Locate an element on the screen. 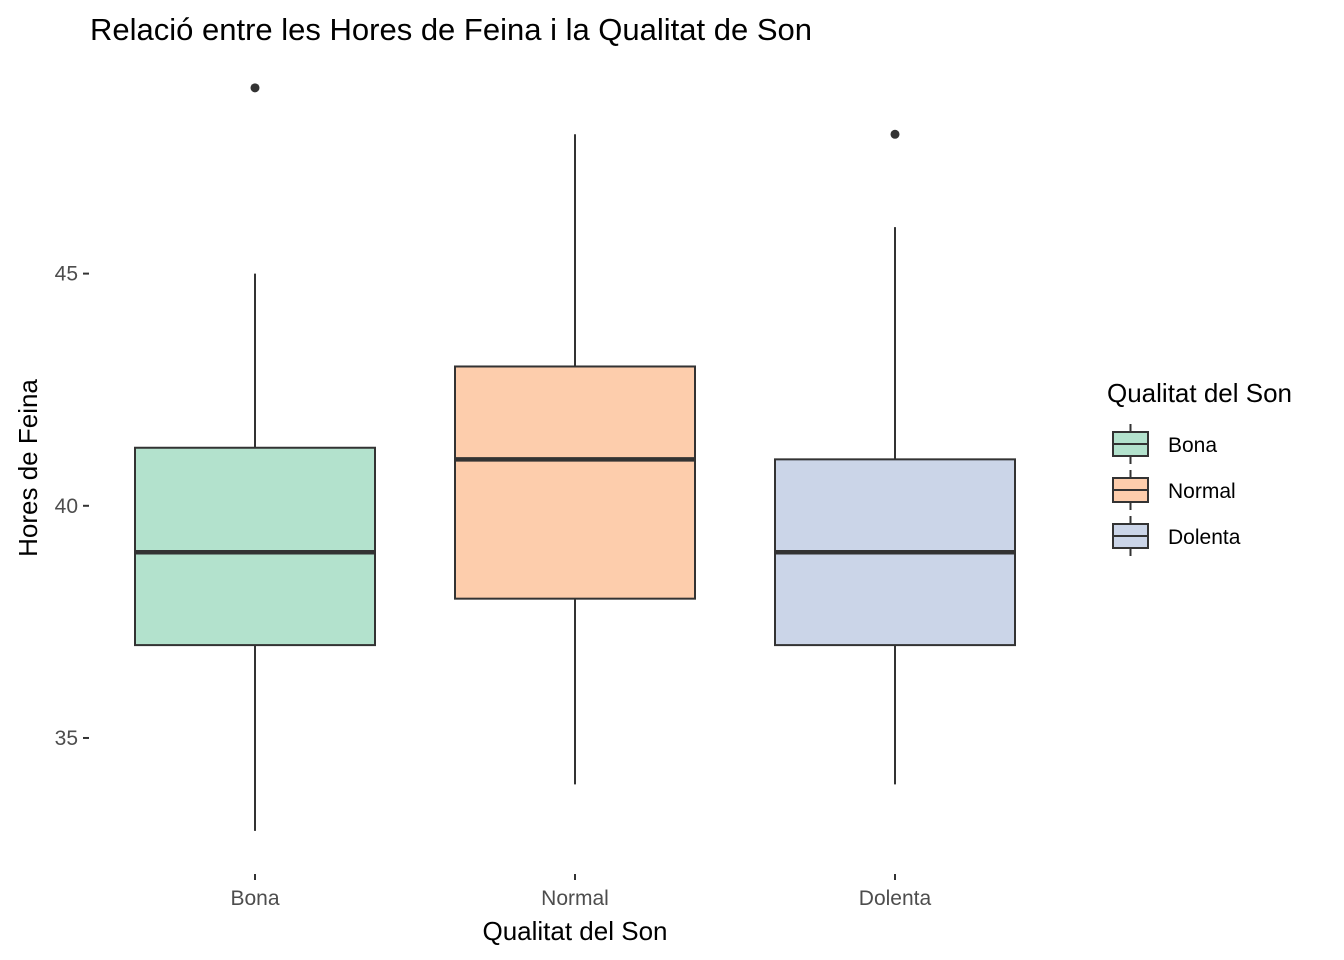 The width and height of the screenshot is (1344, 960). x-axis: Bona Normal Dolenta is located at coordinates (581, 892).